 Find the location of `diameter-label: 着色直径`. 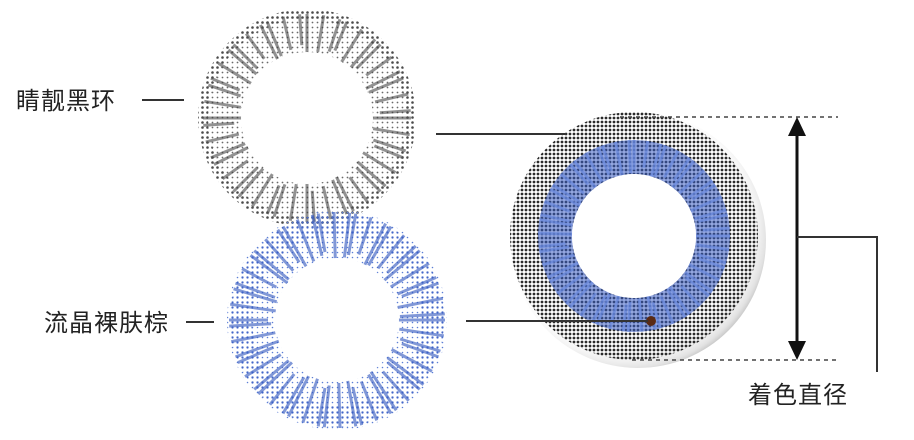

diameter-label: 着色直径 is located at coordinates (798, 395).